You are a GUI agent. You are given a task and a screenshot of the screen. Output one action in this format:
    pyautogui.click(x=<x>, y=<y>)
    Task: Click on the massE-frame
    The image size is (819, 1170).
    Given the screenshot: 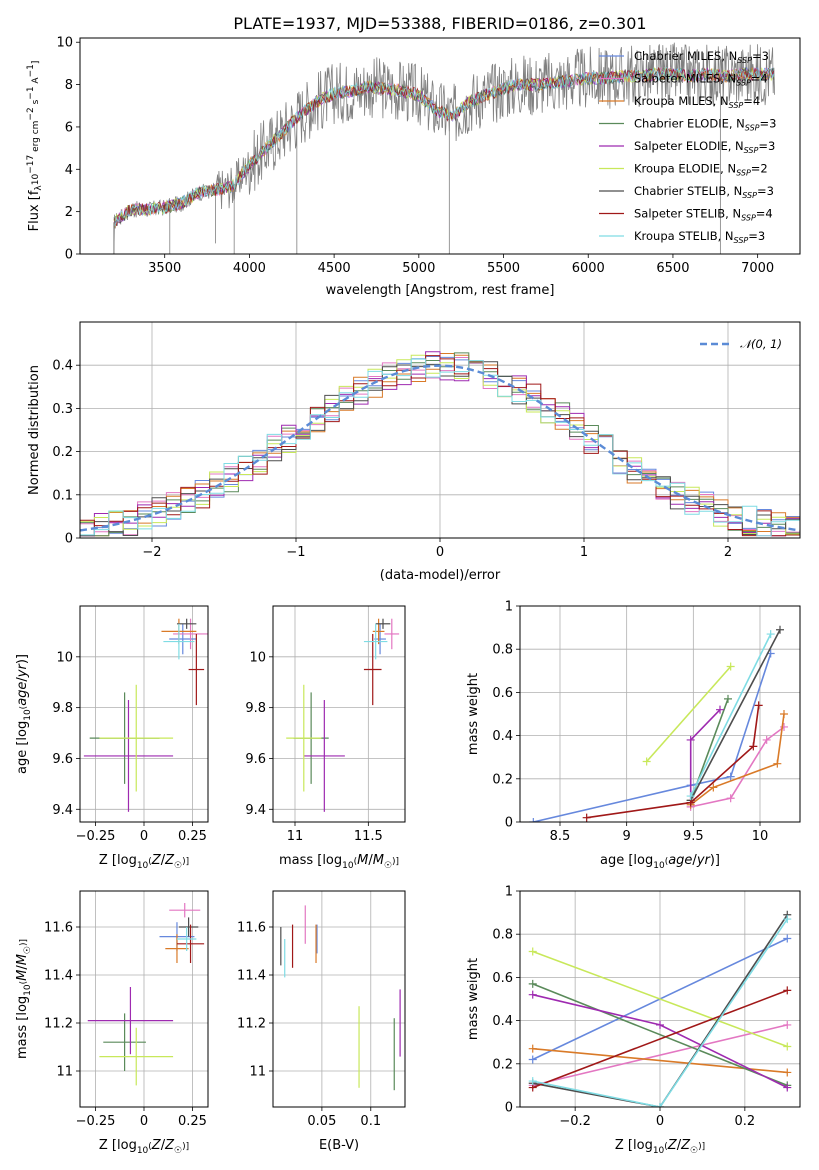 What is the action you would take?
    pyautogui.click(x=339, y=999)
    